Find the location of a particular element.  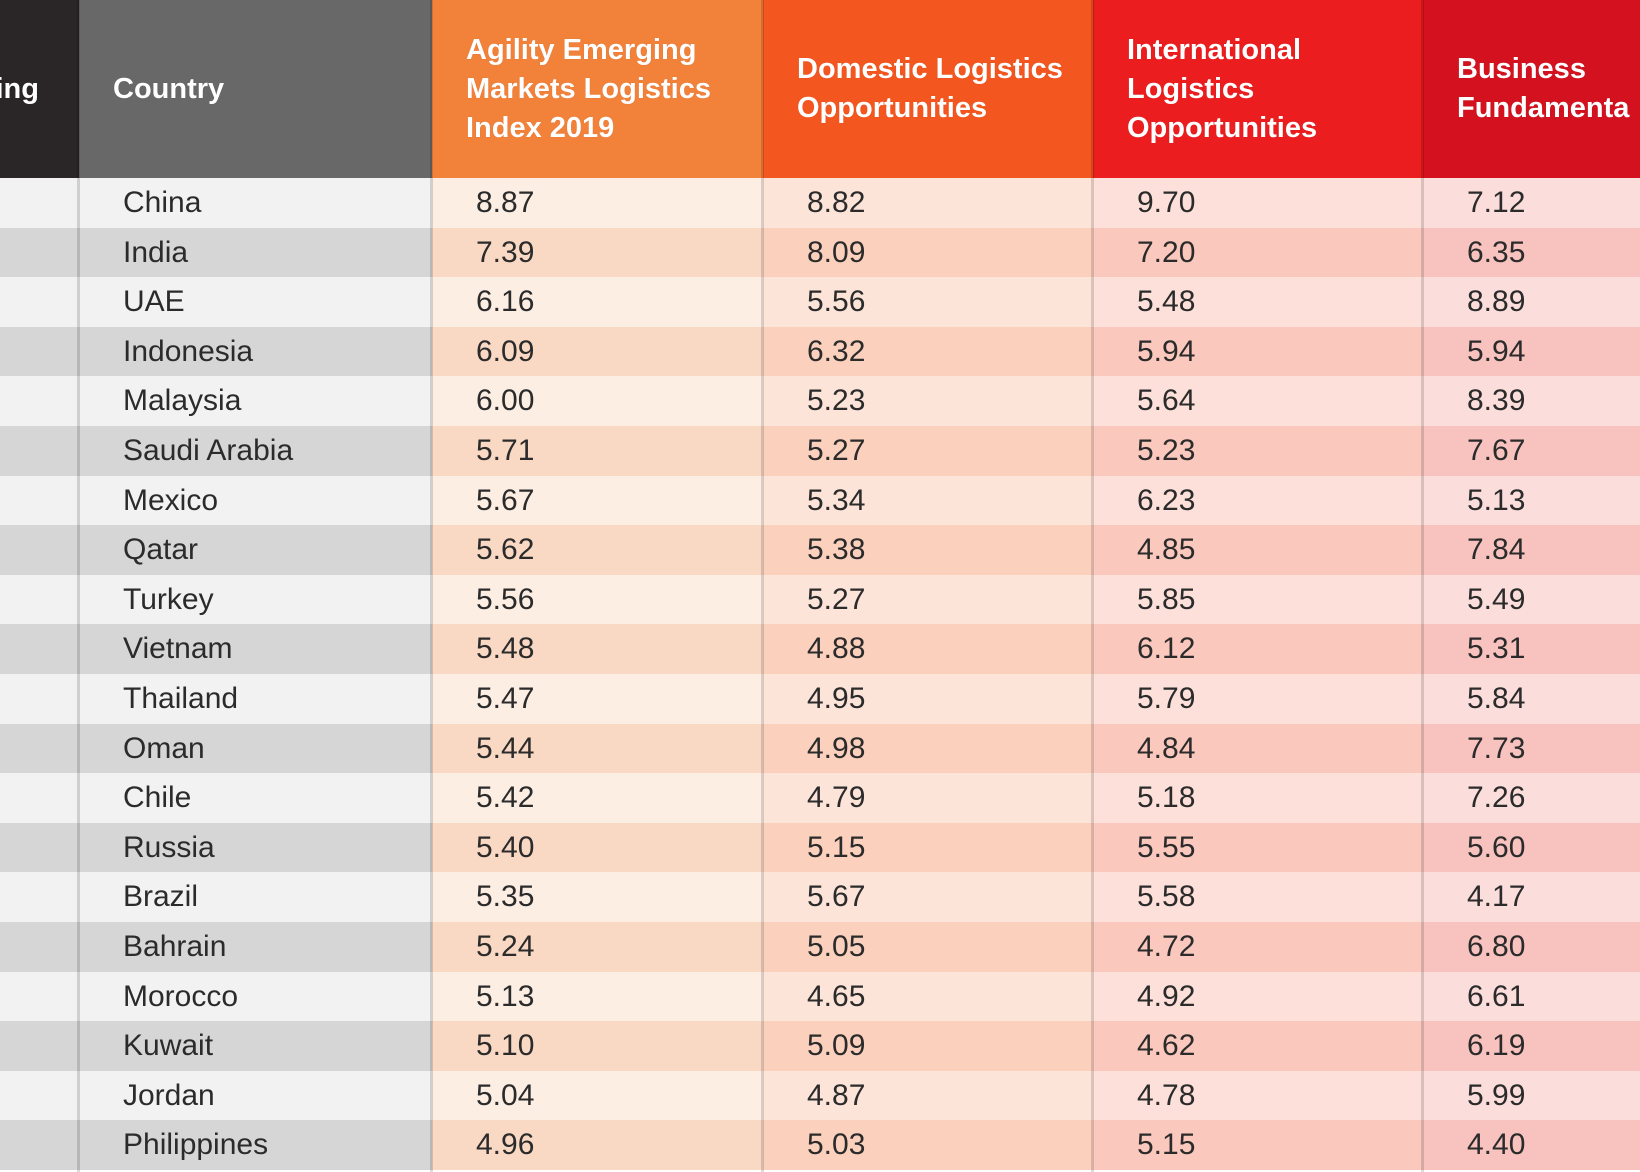

business-value: 5.49 is located at coordinates (1496, 599).